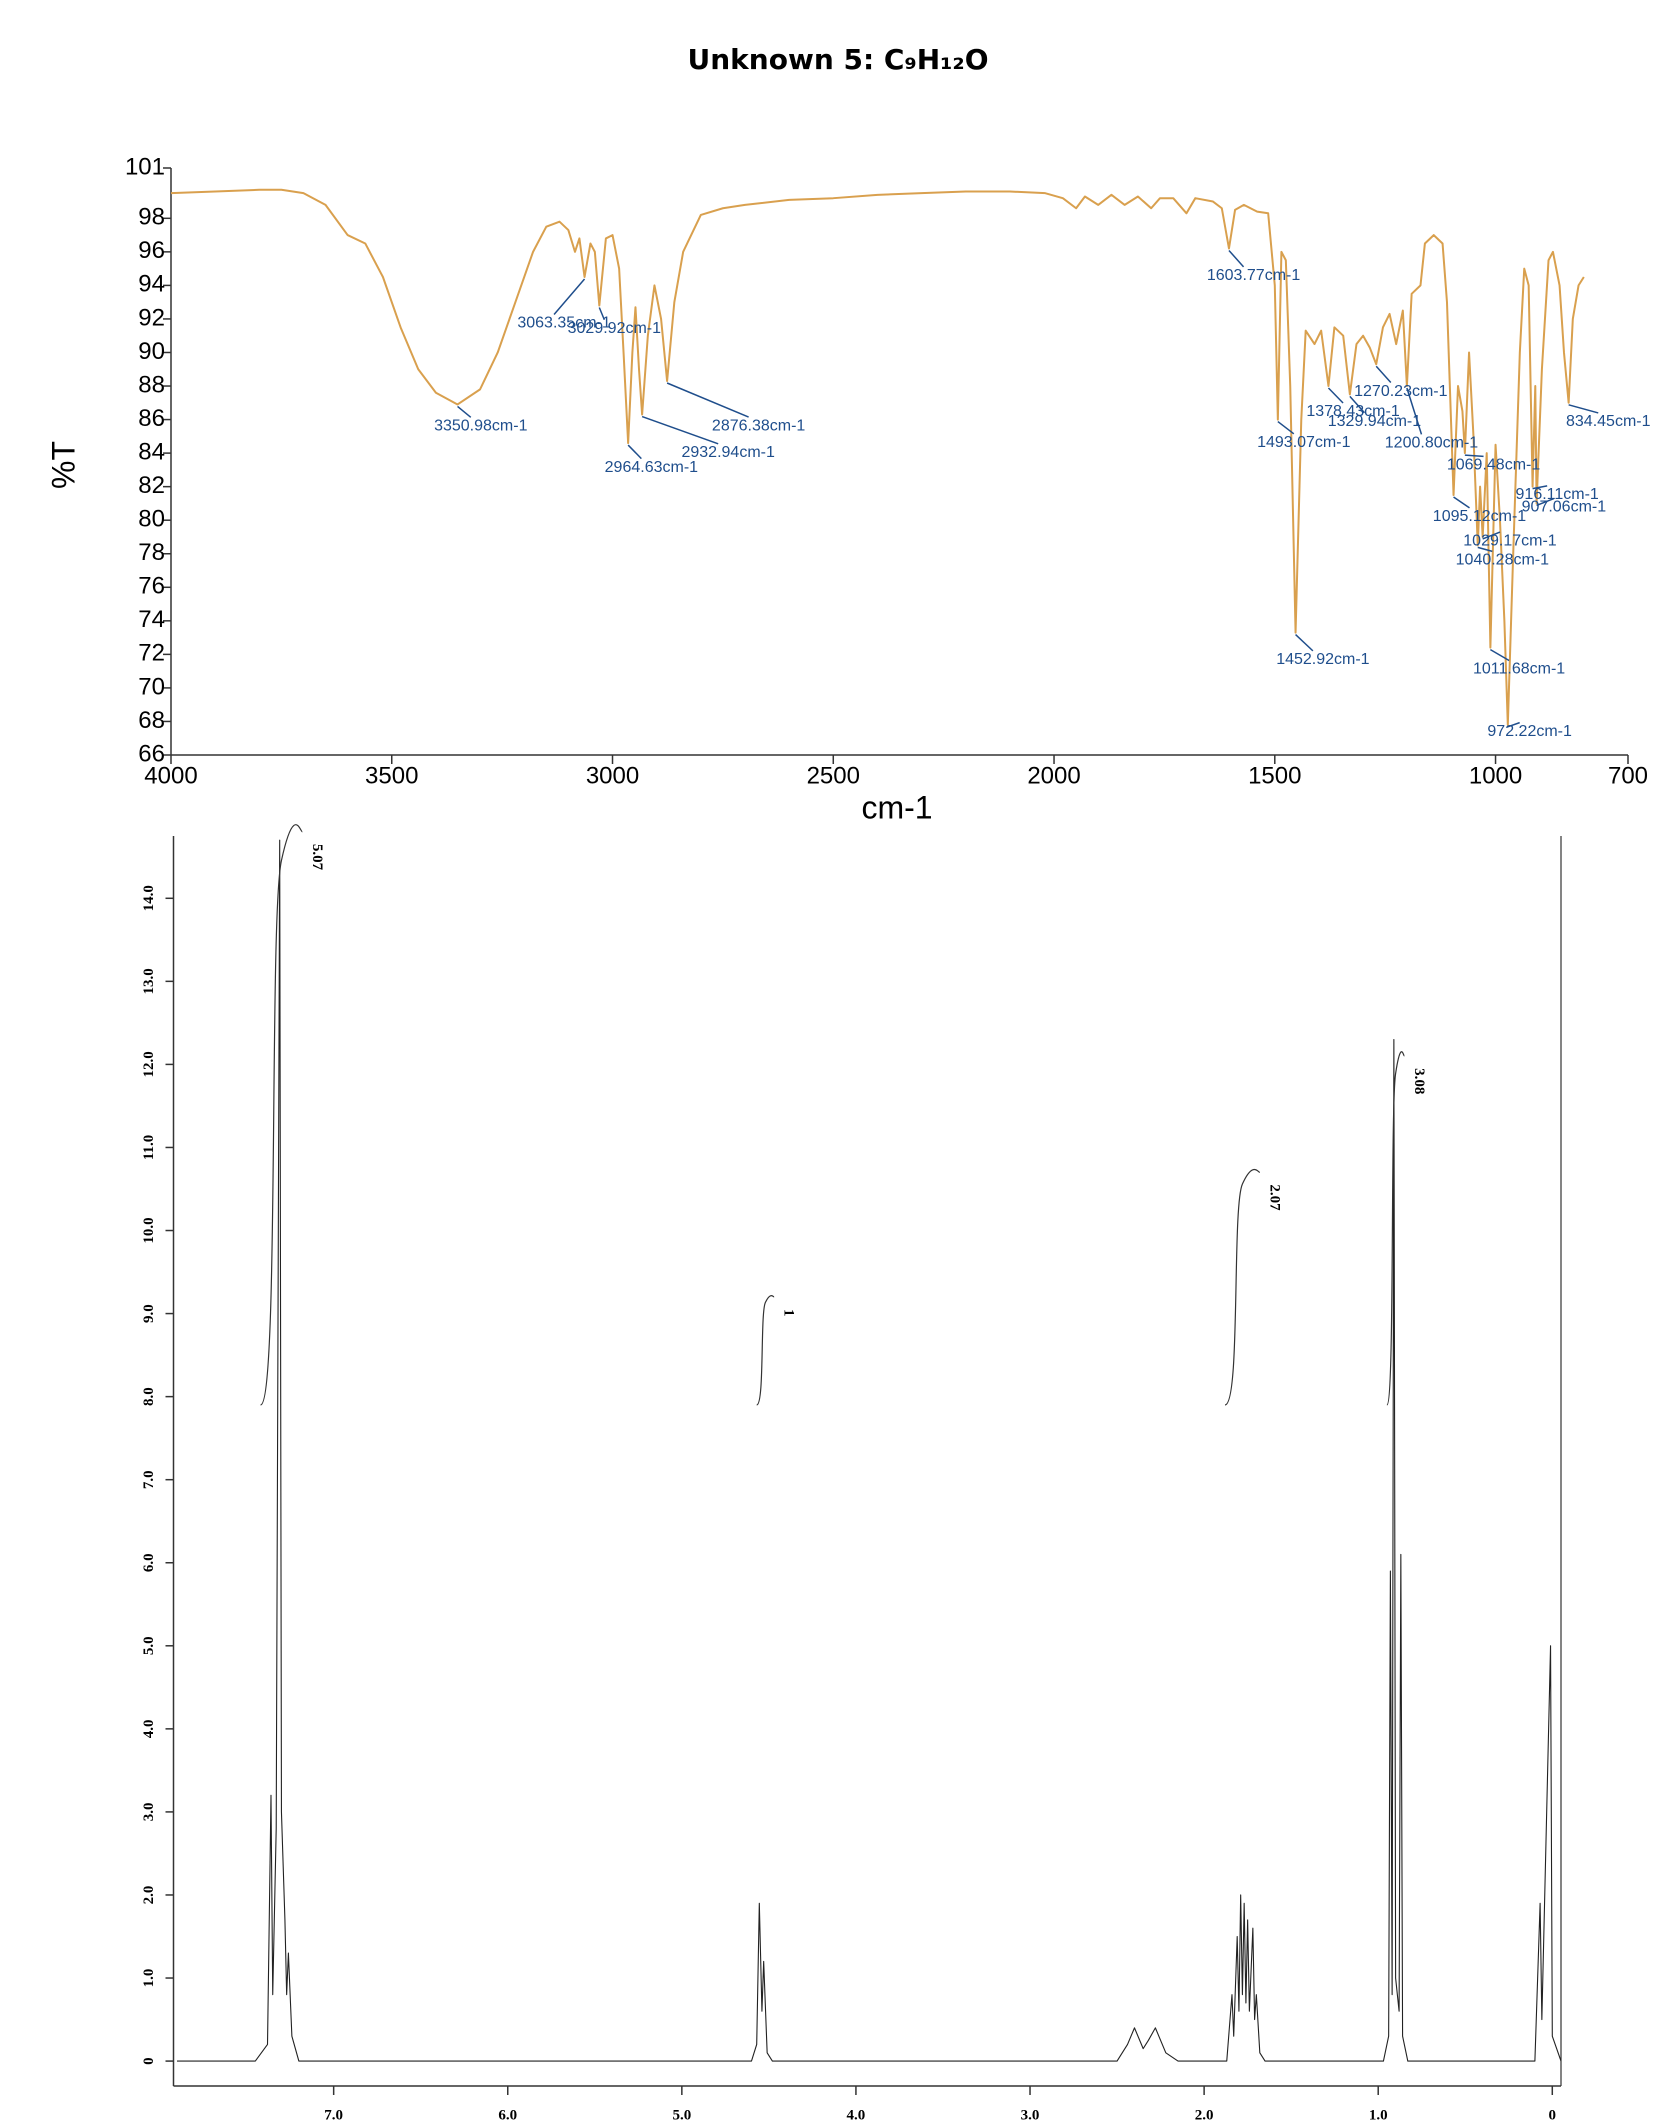  What do you see at coordinates (1553, 2115) in the screenshot?
I see `x-tick-label: 0` at bounding box center [1553, 2115].